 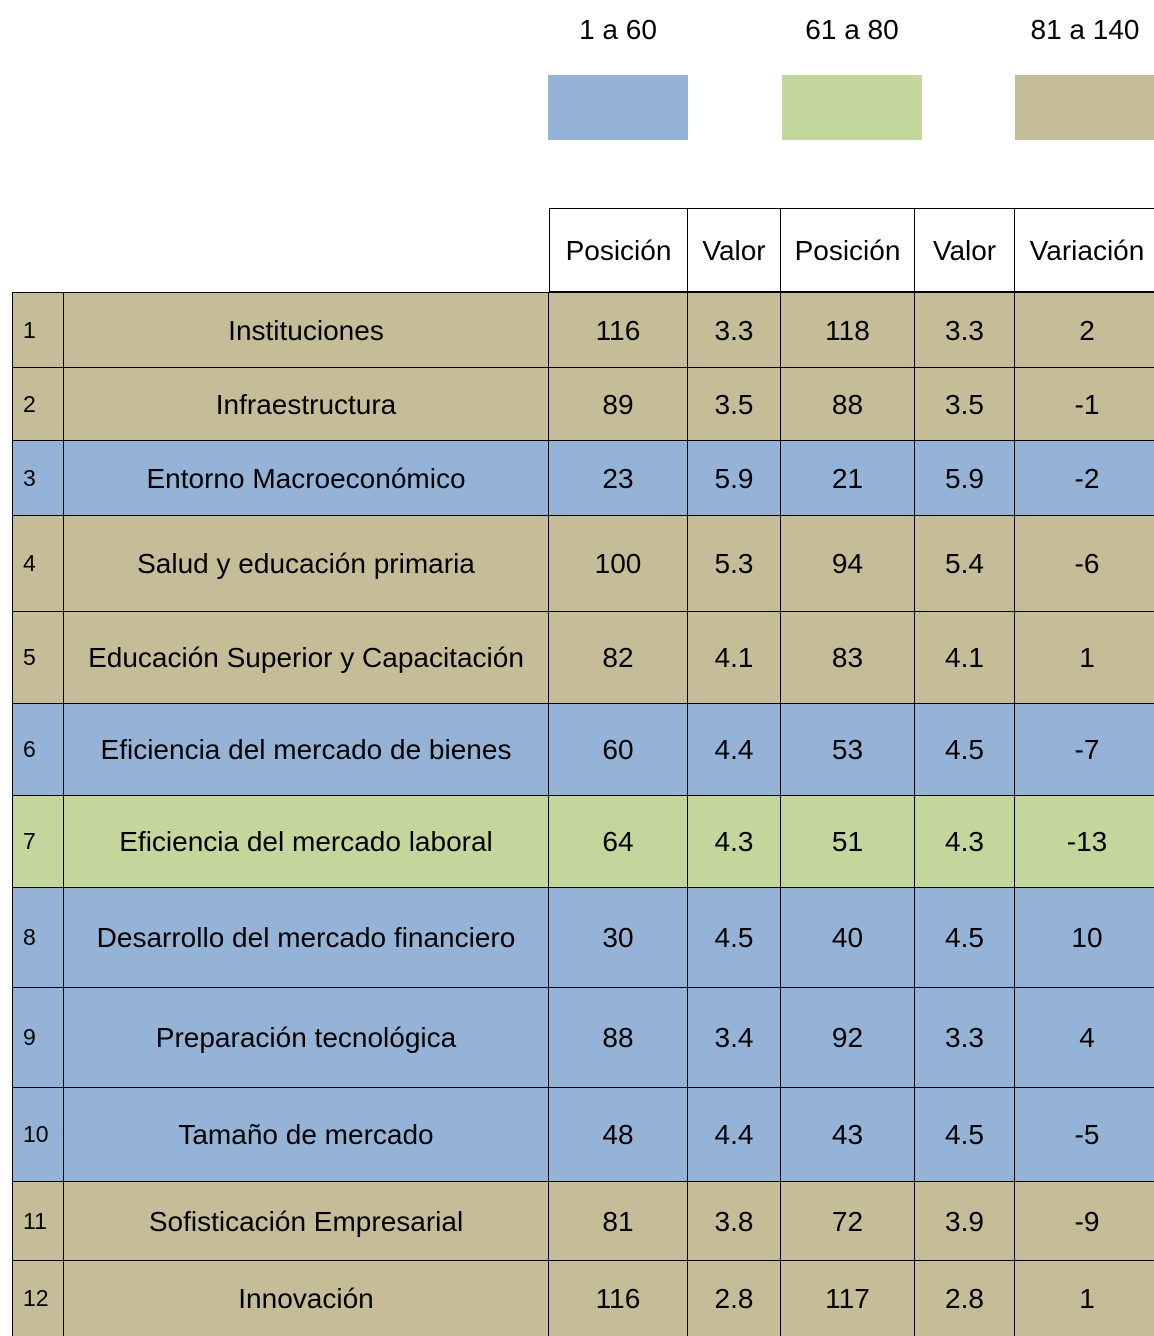 I want to click on row-number-text: 5, so click(x=29, y=657).